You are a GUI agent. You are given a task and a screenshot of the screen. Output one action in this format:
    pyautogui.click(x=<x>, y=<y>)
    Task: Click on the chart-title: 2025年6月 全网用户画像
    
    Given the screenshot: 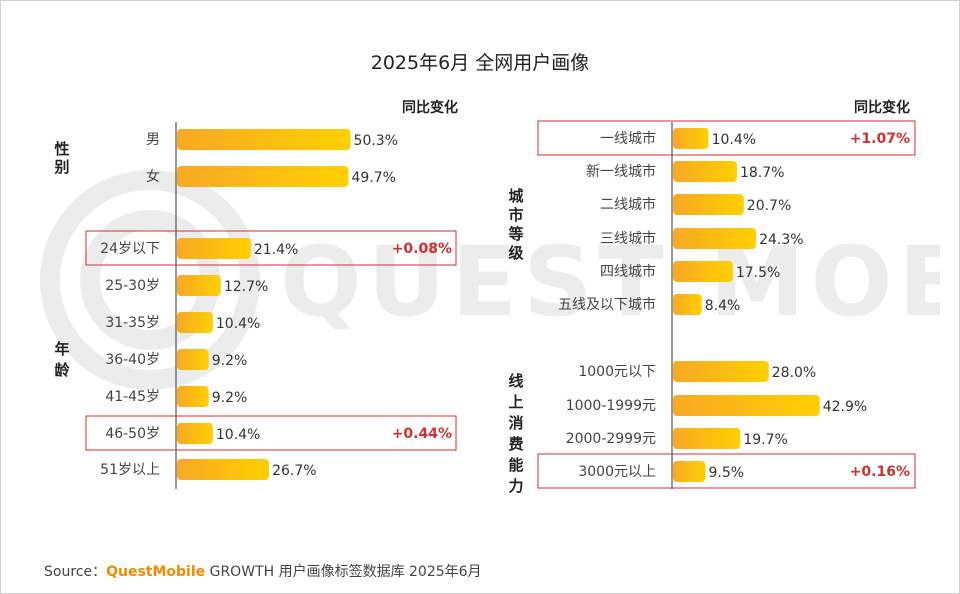 What is the action you would take?
    pyautogui.click(x=480, y=63)
    